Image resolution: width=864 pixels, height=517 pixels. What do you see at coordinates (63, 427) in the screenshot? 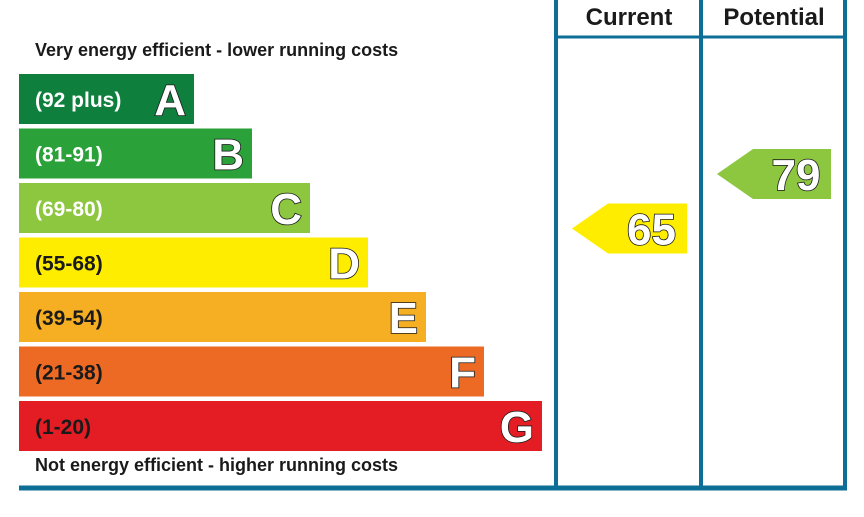
I see `band-range-label: (1-20)` at bounding box center [63, 427].